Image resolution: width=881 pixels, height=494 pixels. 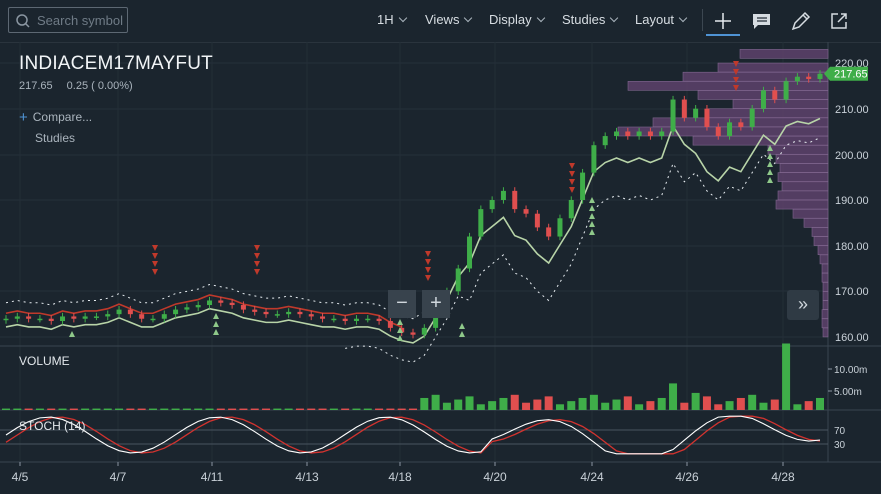 I want to click on symbol-search, so click(x=68, y=20).